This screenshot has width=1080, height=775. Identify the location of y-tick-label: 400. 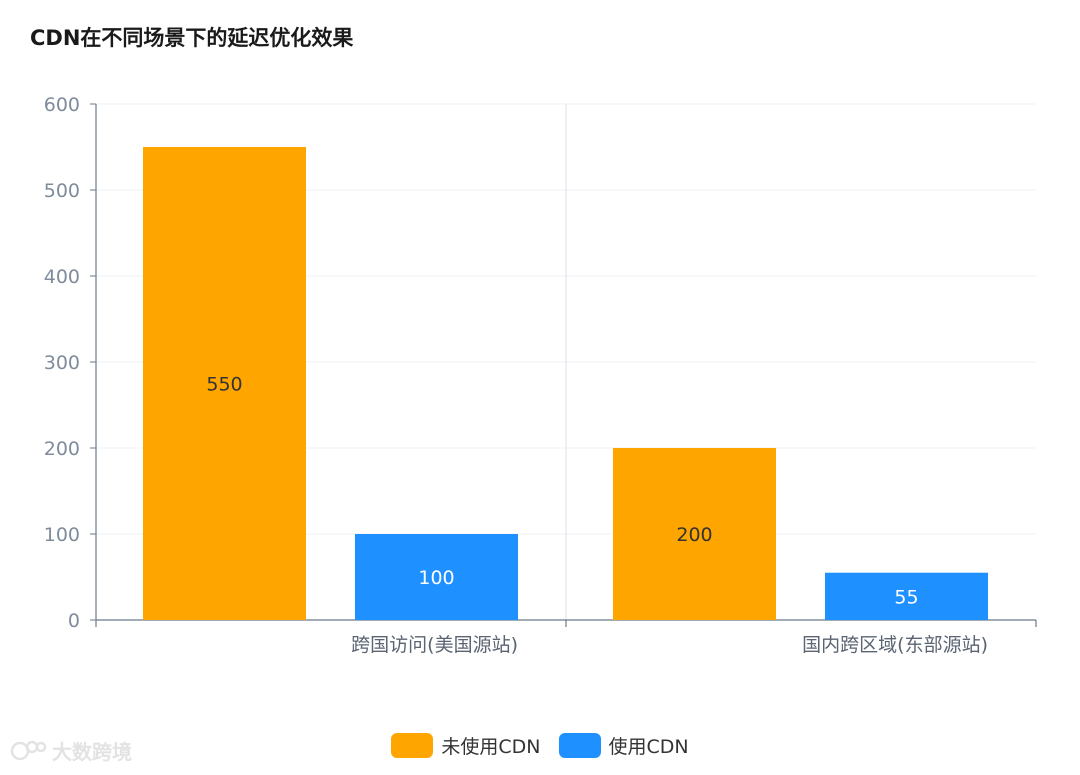
(62, 277).